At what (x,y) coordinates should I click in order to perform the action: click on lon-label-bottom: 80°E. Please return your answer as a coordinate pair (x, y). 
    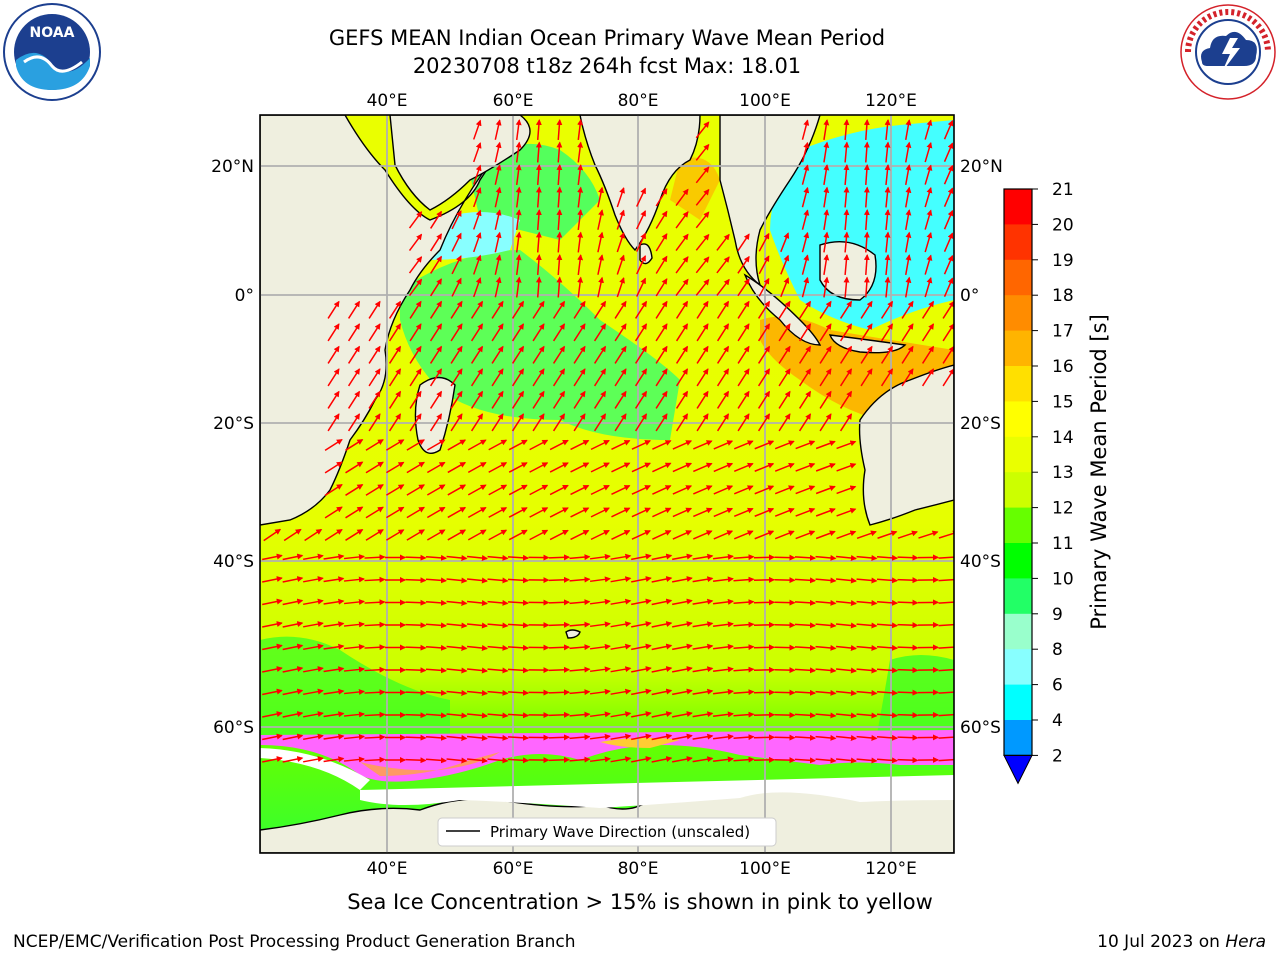
    Looking at the image, I should click on (638, 869).